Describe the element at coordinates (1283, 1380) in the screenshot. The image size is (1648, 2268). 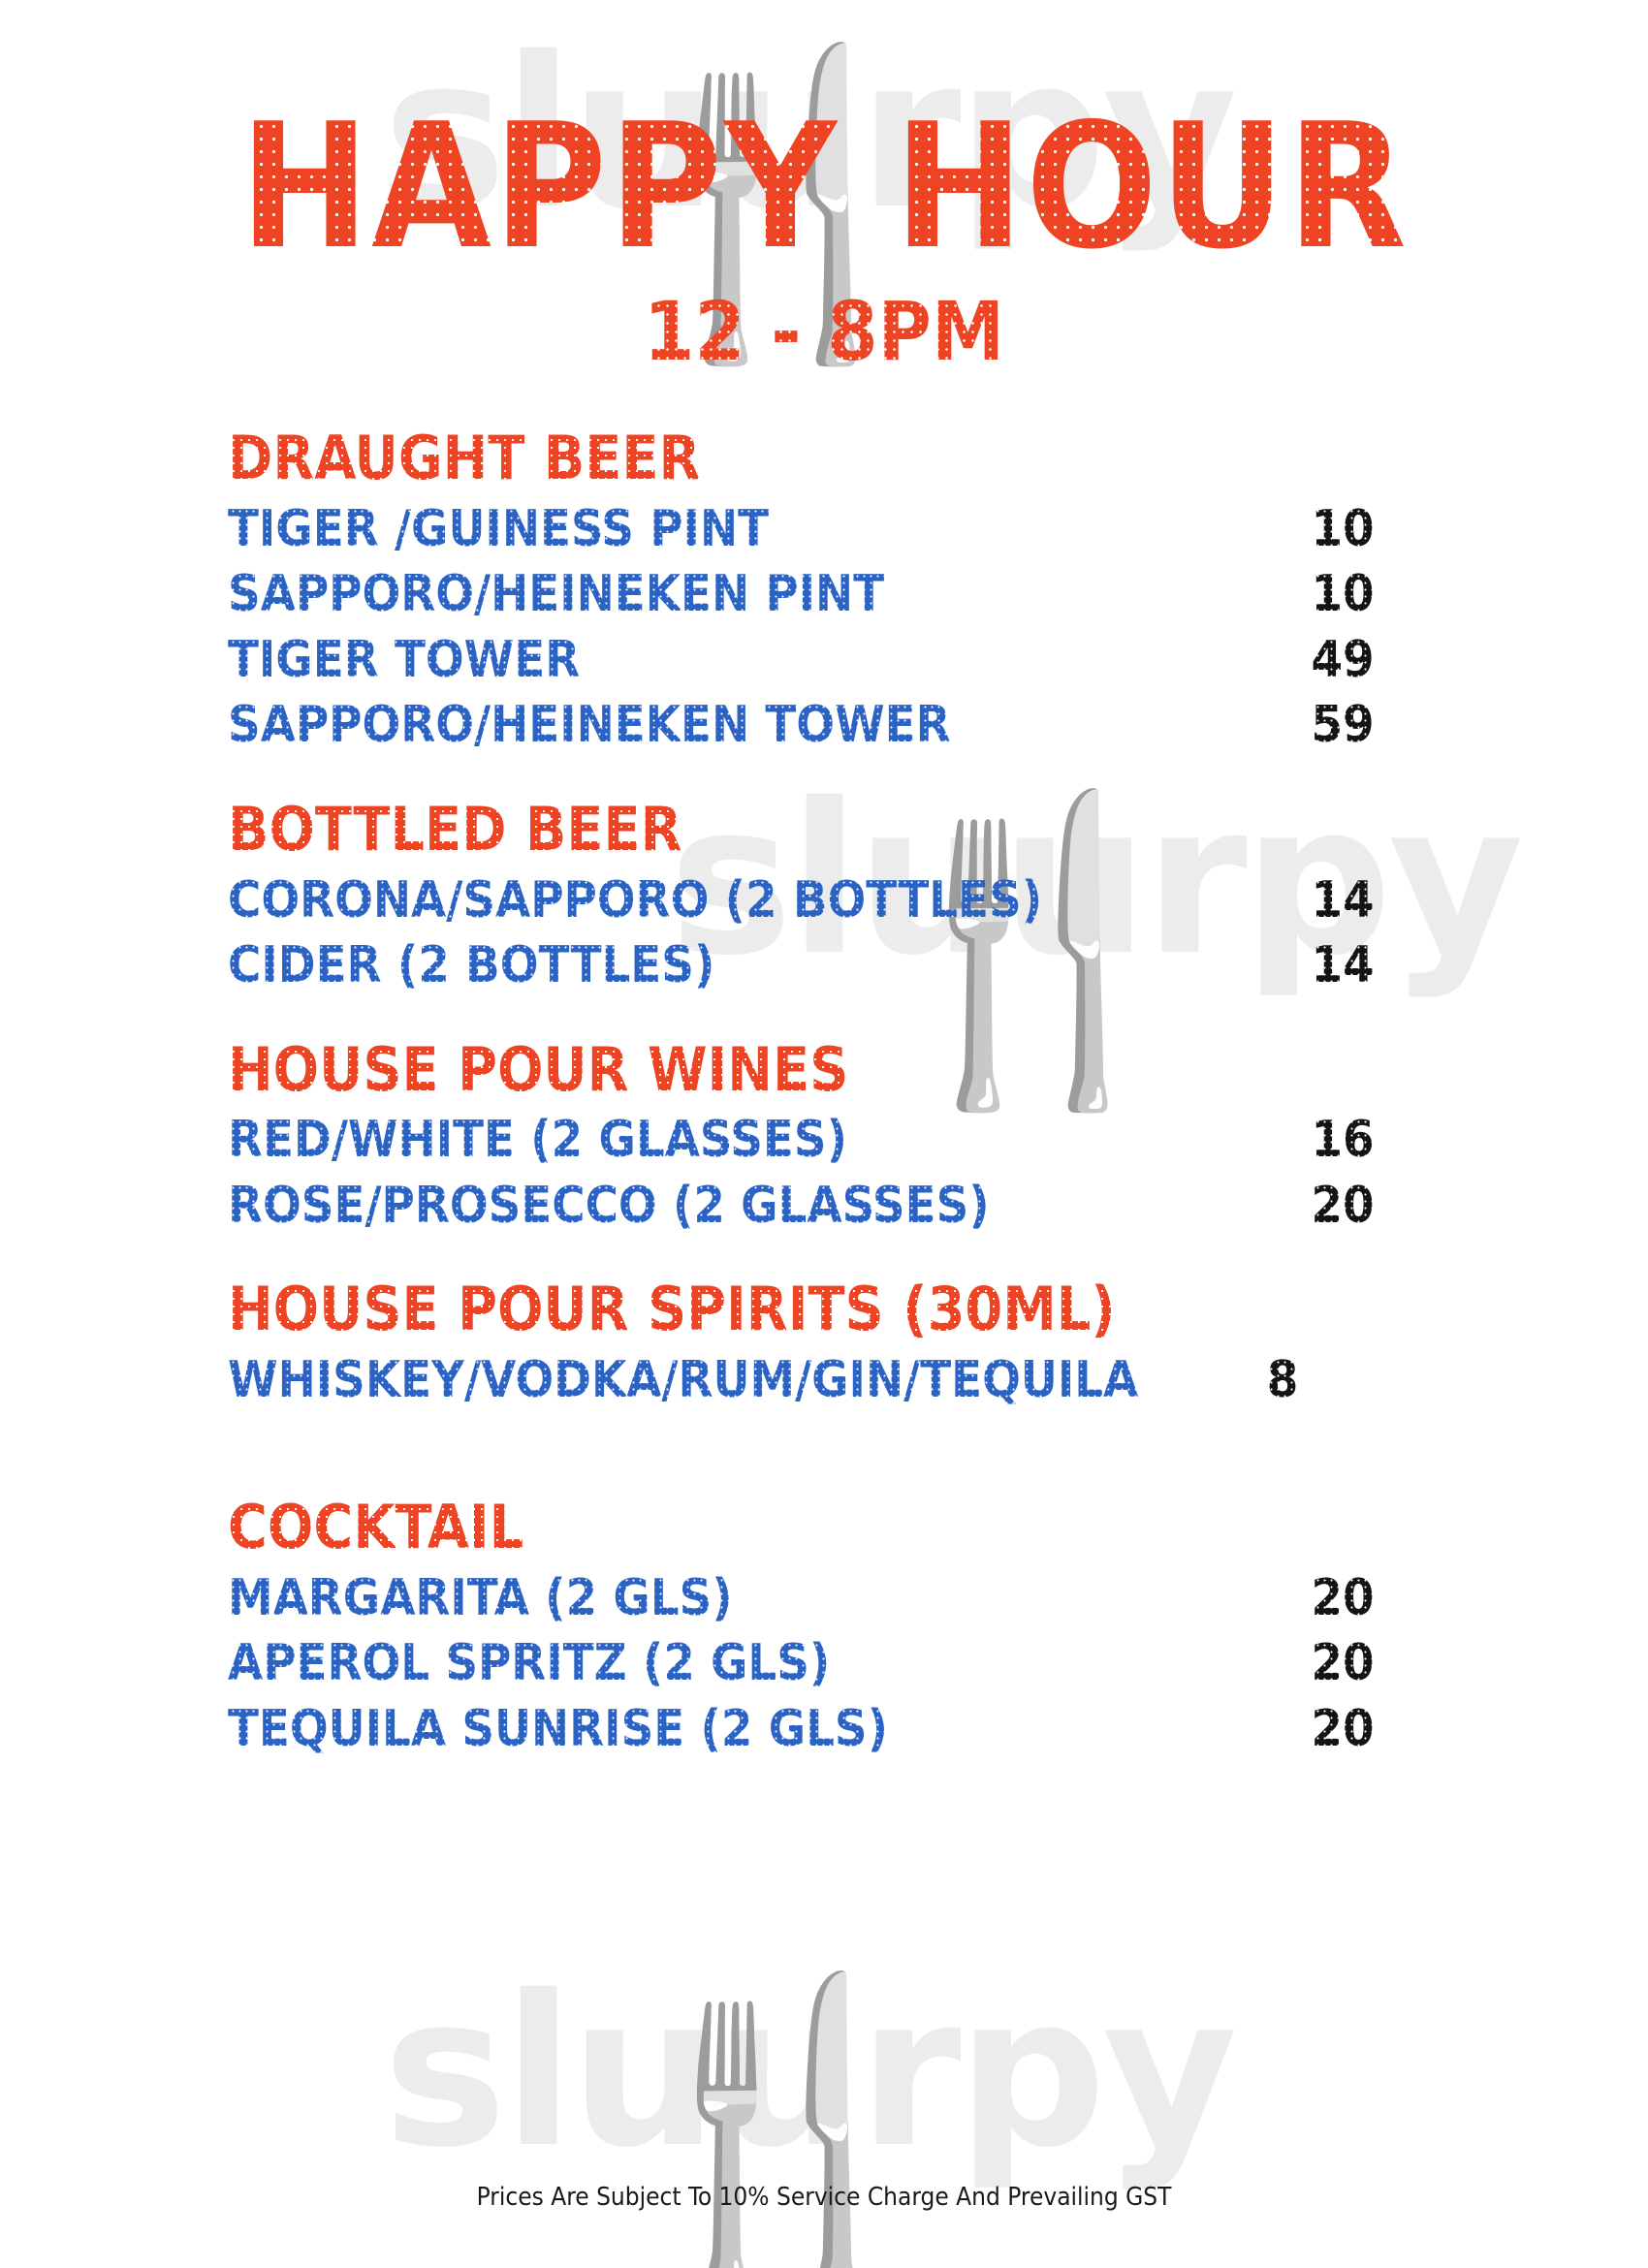
I see `menu-item-price: 8` at that location.